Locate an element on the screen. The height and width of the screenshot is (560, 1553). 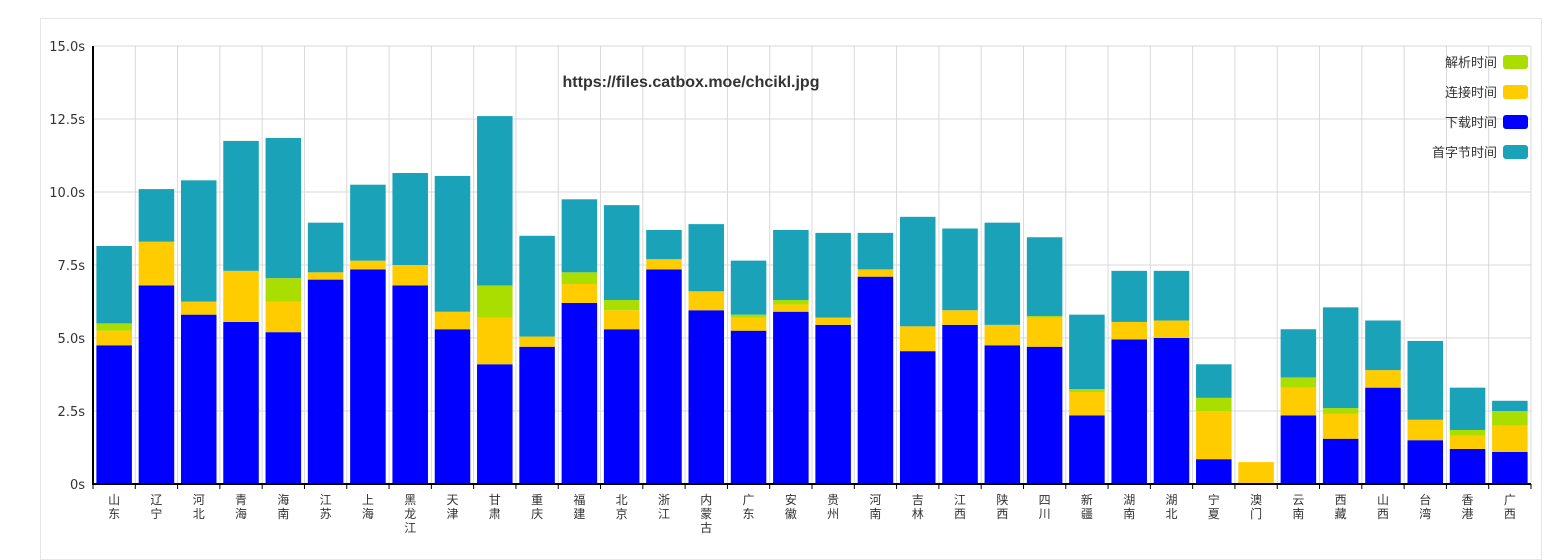
y-tick-label: 7.5s is located at coordinates (72, 266).